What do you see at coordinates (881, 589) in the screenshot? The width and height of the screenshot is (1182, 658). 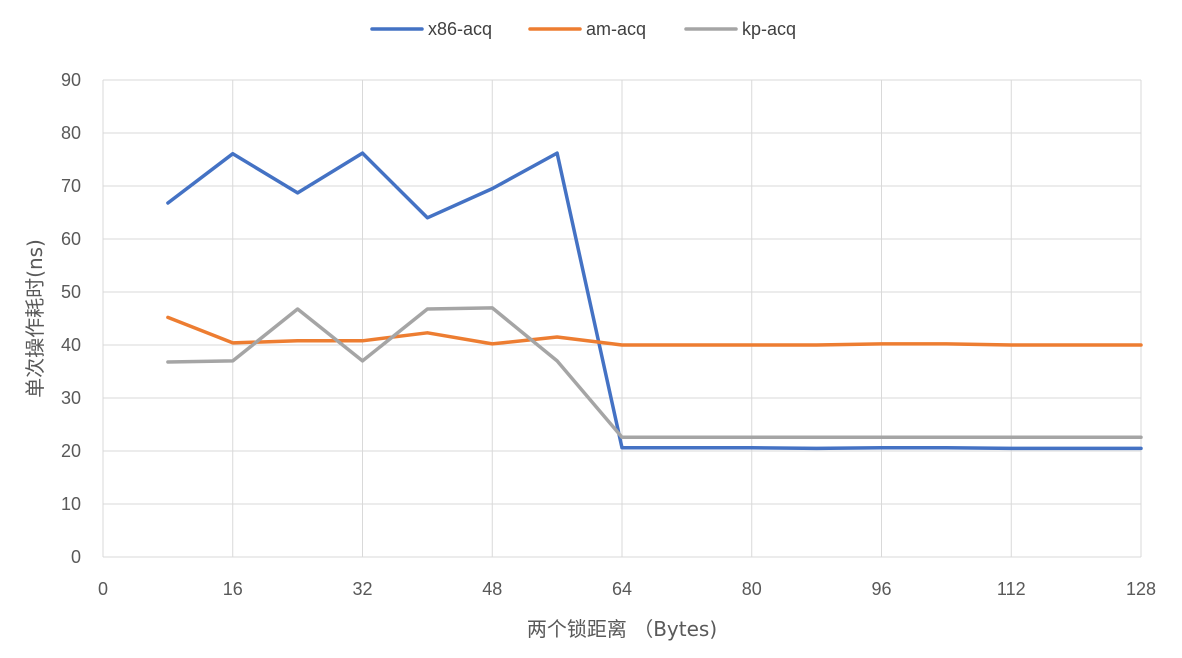 I see `x-tick-label: 96` at bounding box center [881, 589].